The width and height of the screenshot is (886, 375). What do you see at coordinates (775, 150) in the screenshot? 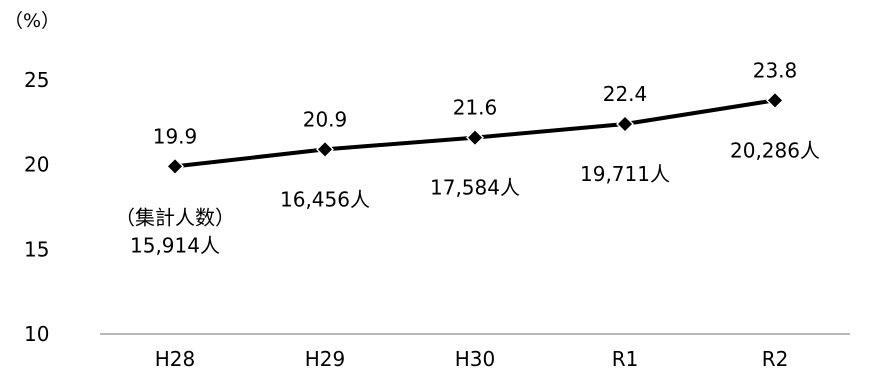
I see `count-label: 20,286人` at bounding box center [775, 150].